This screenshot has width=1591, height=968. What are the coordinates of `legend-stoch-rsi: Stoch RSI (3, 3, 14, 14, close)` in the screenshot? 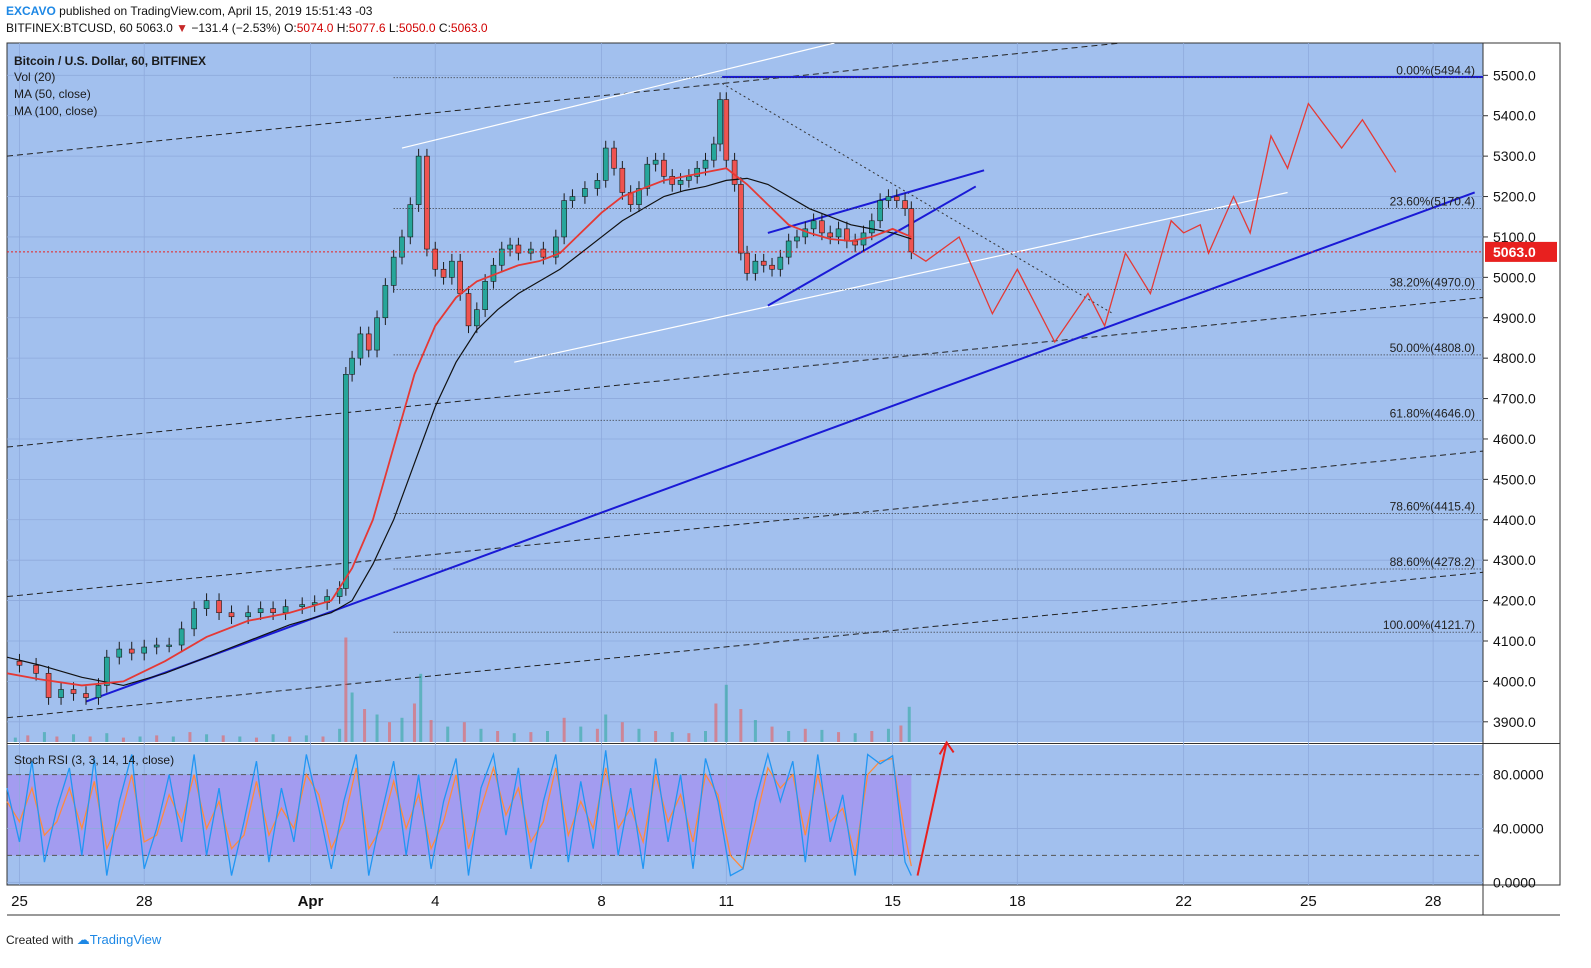 It's located at (94, 760).